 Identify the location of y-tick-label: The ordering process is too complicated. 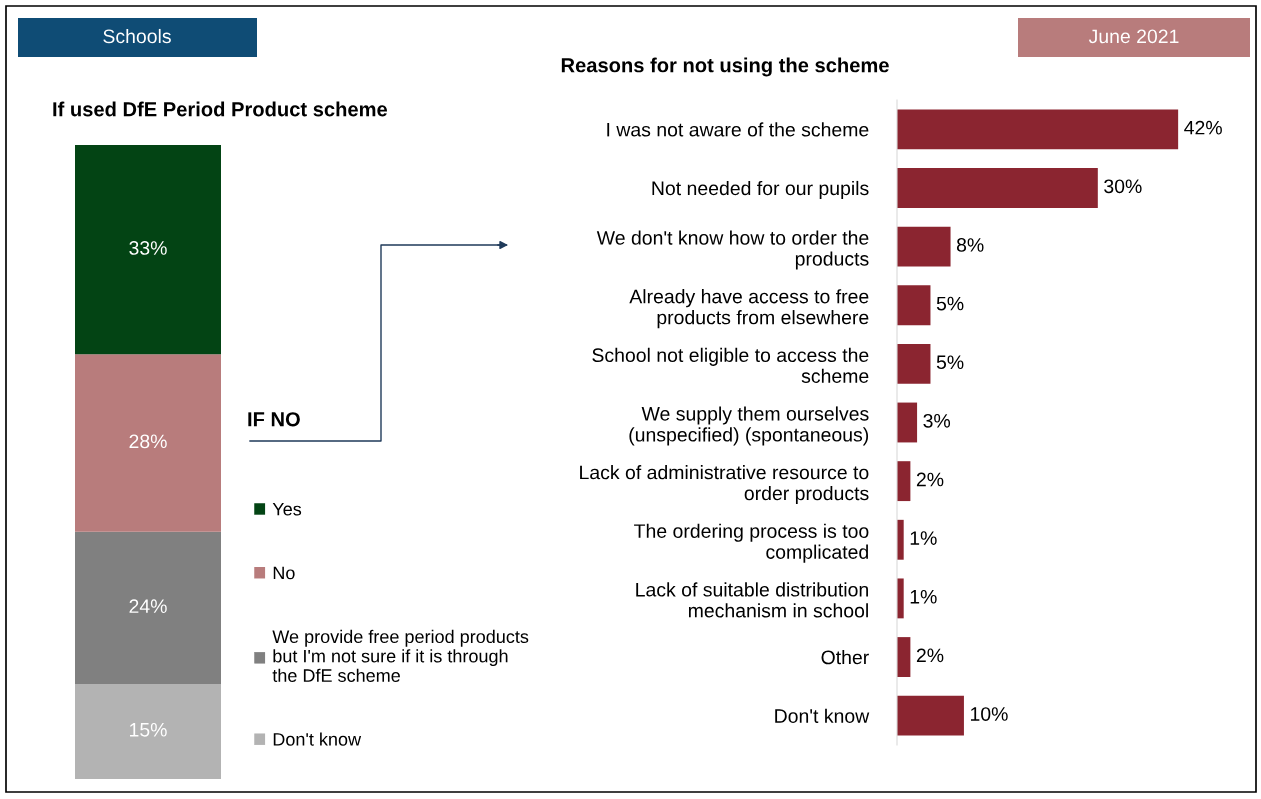
(751, 543).